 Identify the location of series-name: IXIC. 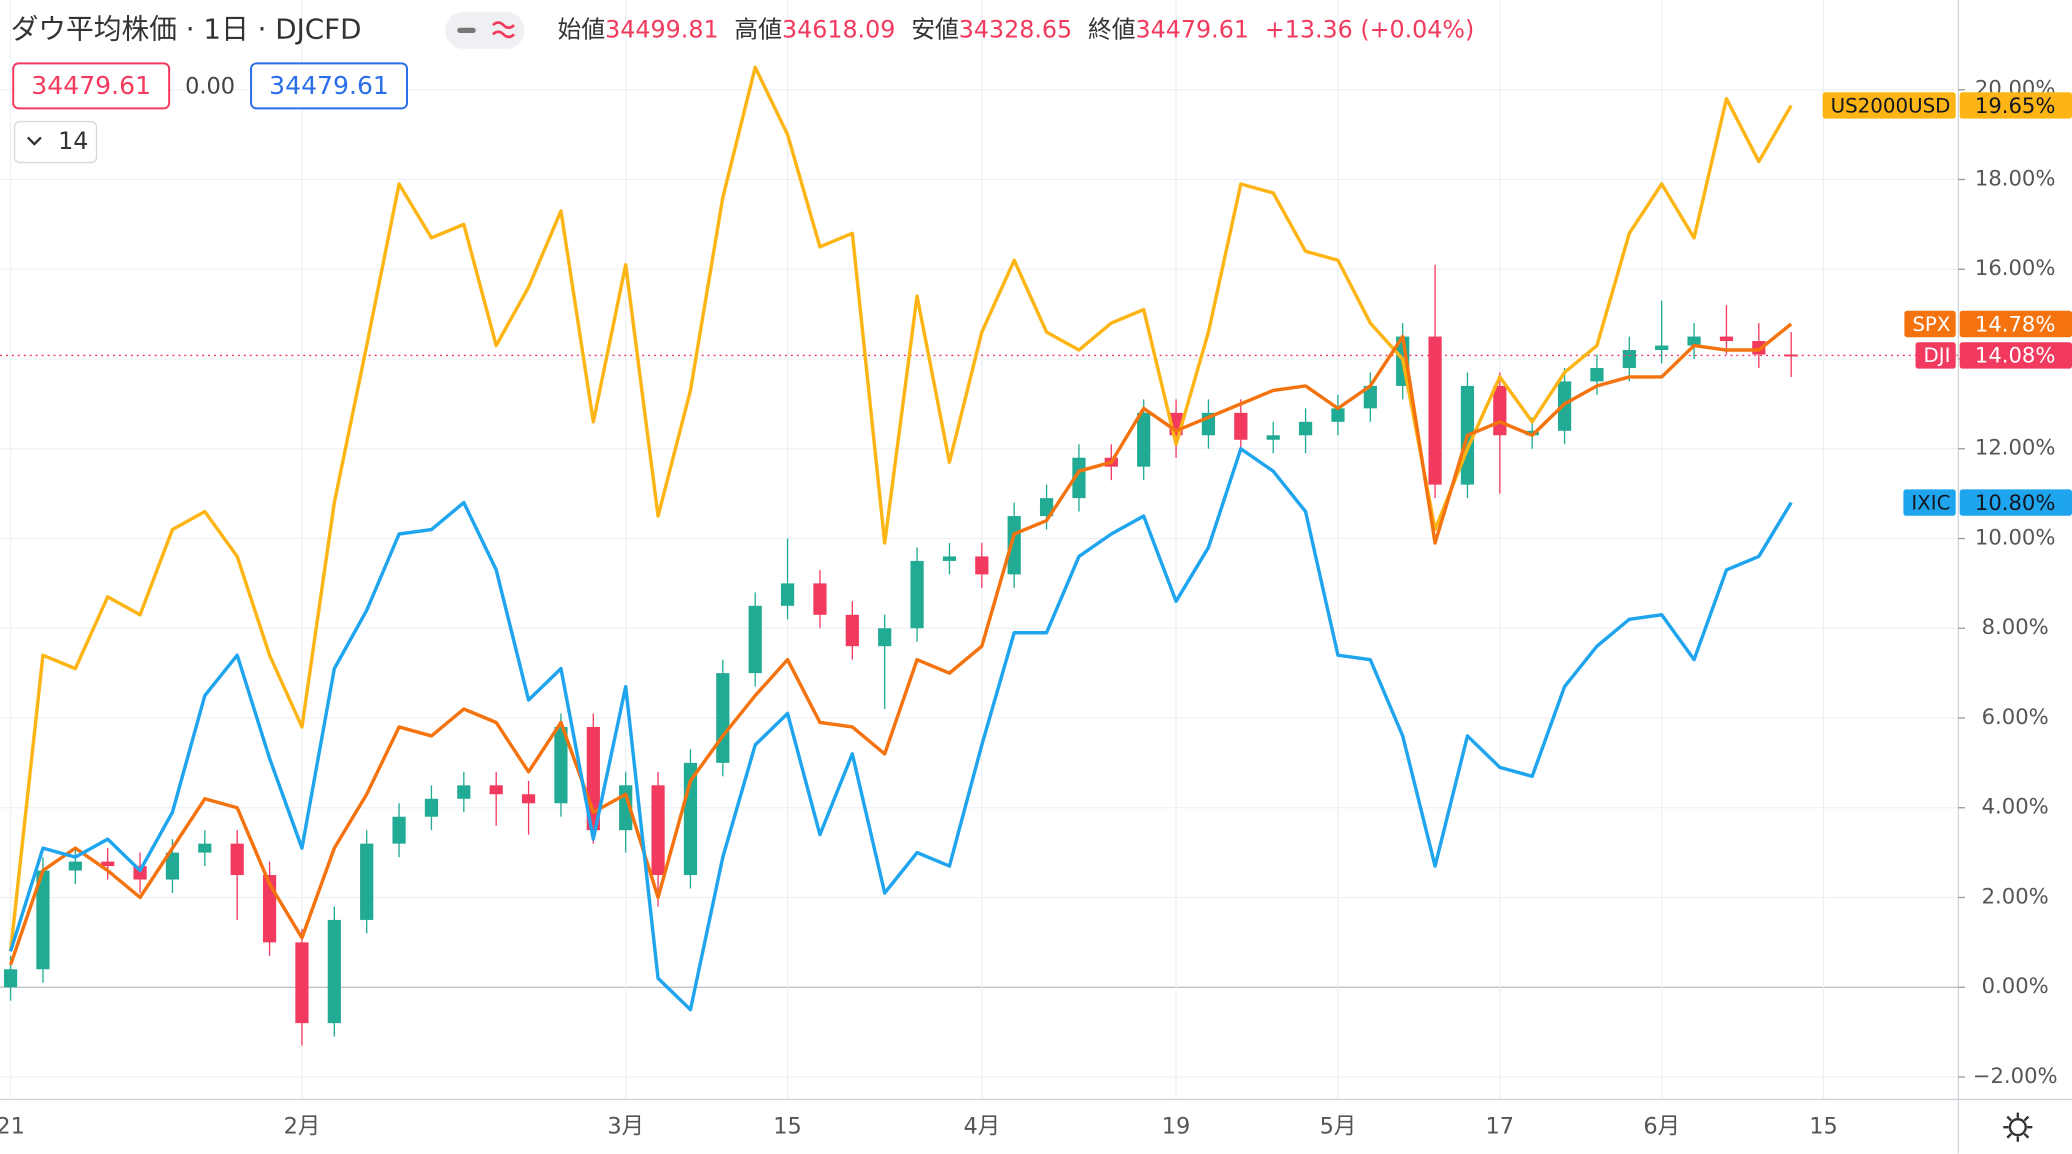
(1930, 502).